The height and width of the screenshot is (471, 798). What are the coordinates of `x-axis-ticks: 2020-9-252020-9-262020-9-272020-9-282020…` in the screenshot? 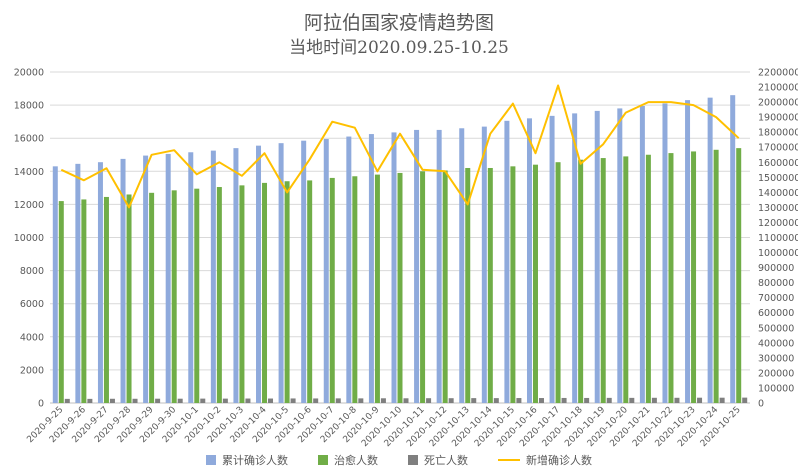 It's located at (383, 427).